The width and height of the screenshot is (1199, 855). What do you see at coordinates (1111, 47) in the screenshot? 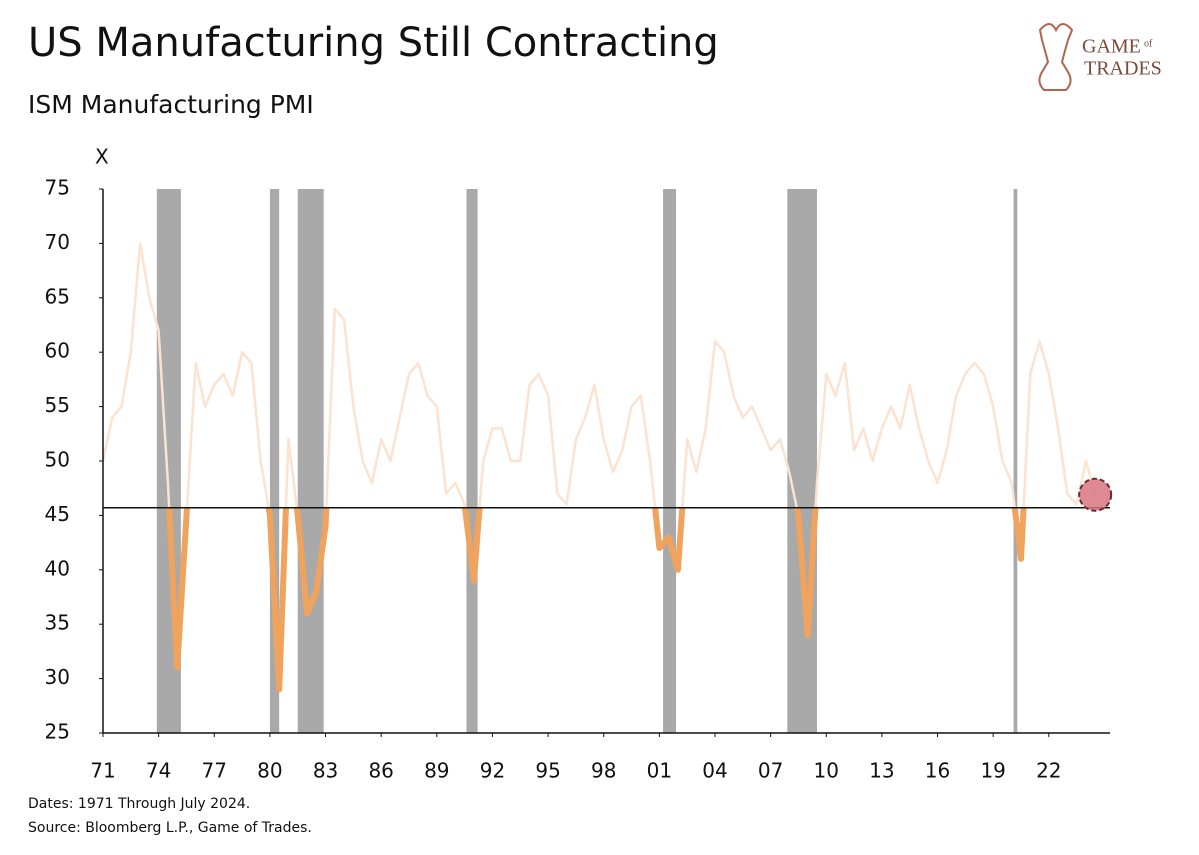
I see `logo-text: GAME` at bounding box center [1111, 47].